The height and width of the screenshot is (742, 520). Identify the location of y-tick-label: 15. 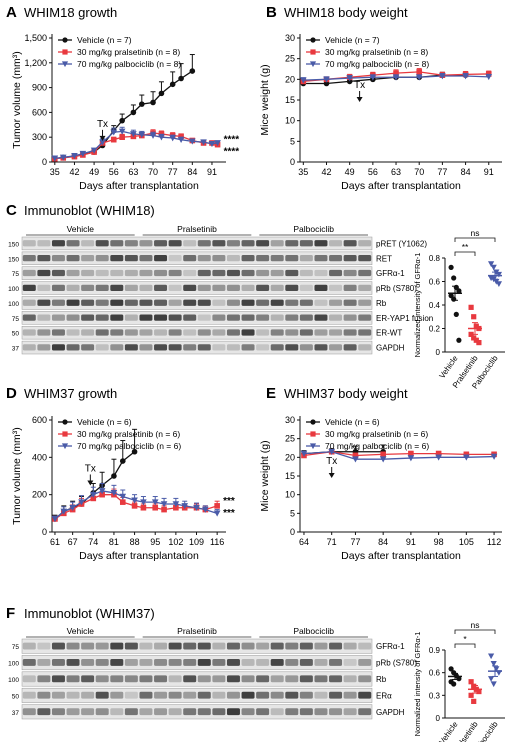
(290, 476).